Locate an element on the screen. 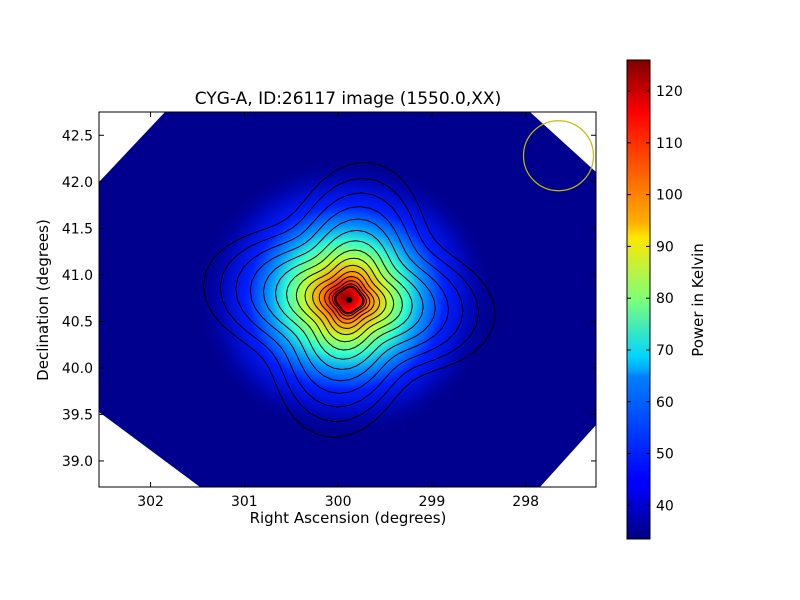 The height and width of the screenshot is (600, 800). x-axis-label: Right Ascension (degrees) is located at coordinates (348, 518).